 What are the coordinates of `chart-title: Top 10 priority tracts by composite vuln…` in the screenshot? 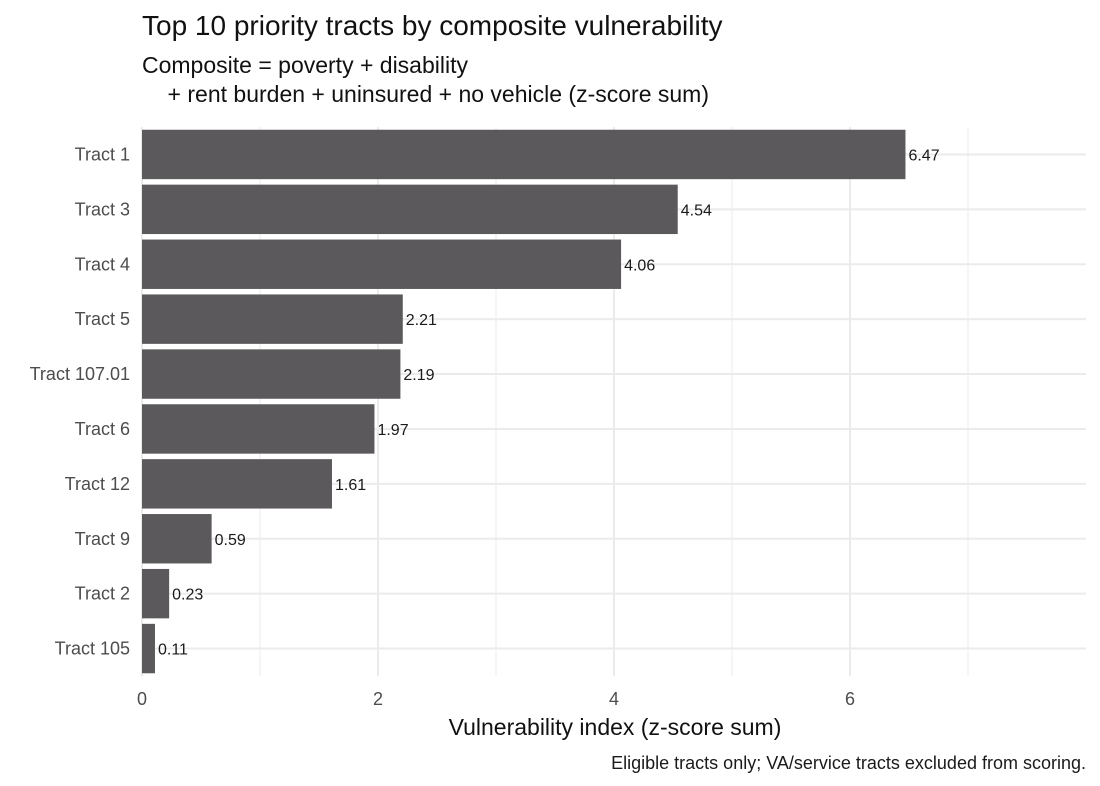 It's located at (432, 25).